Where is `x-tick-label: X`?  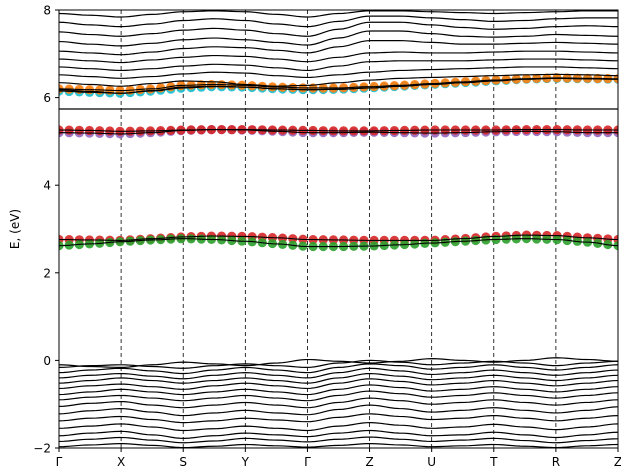
x-tick-label: X is located at coordinates (121, 462).